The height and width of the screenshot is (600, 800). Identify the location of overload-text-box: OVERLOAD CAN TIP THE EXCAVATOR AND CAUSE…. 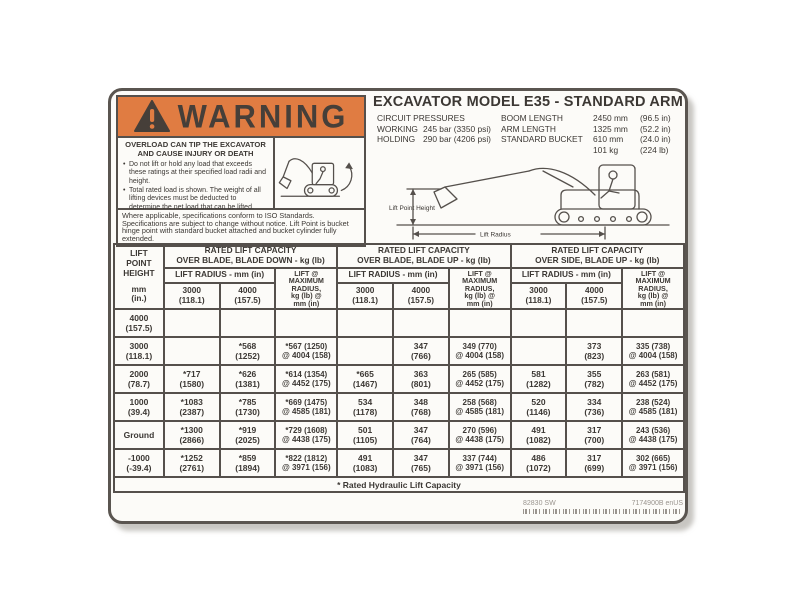
(196, 174).